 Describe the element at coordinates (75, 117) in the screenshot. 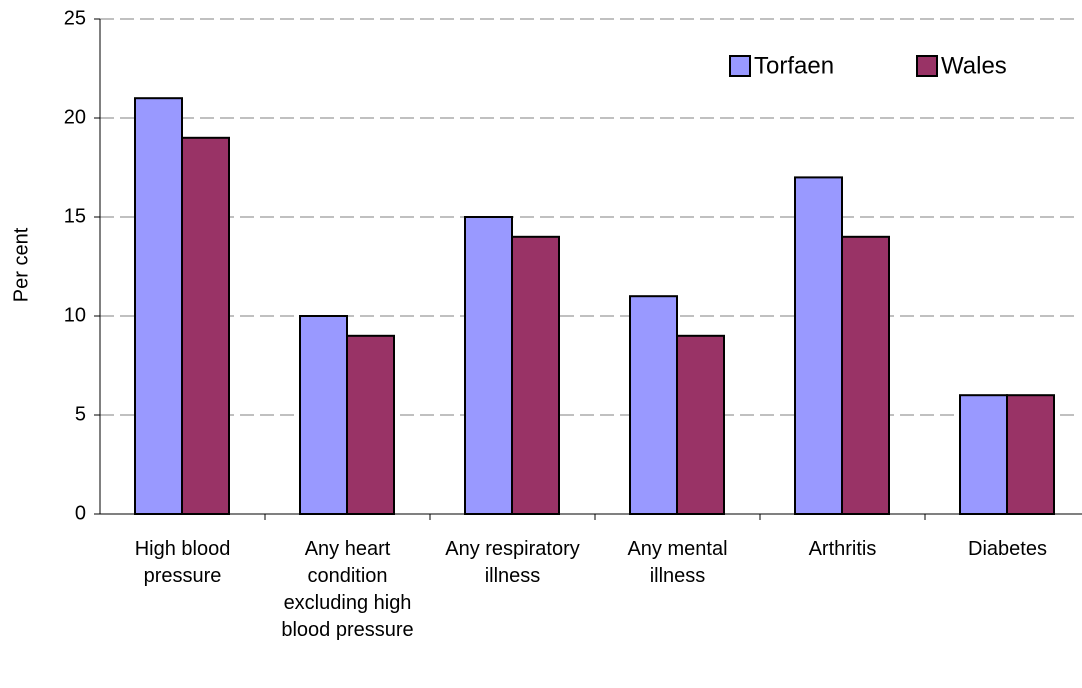

I see `y-tick-label: 20` at that location.